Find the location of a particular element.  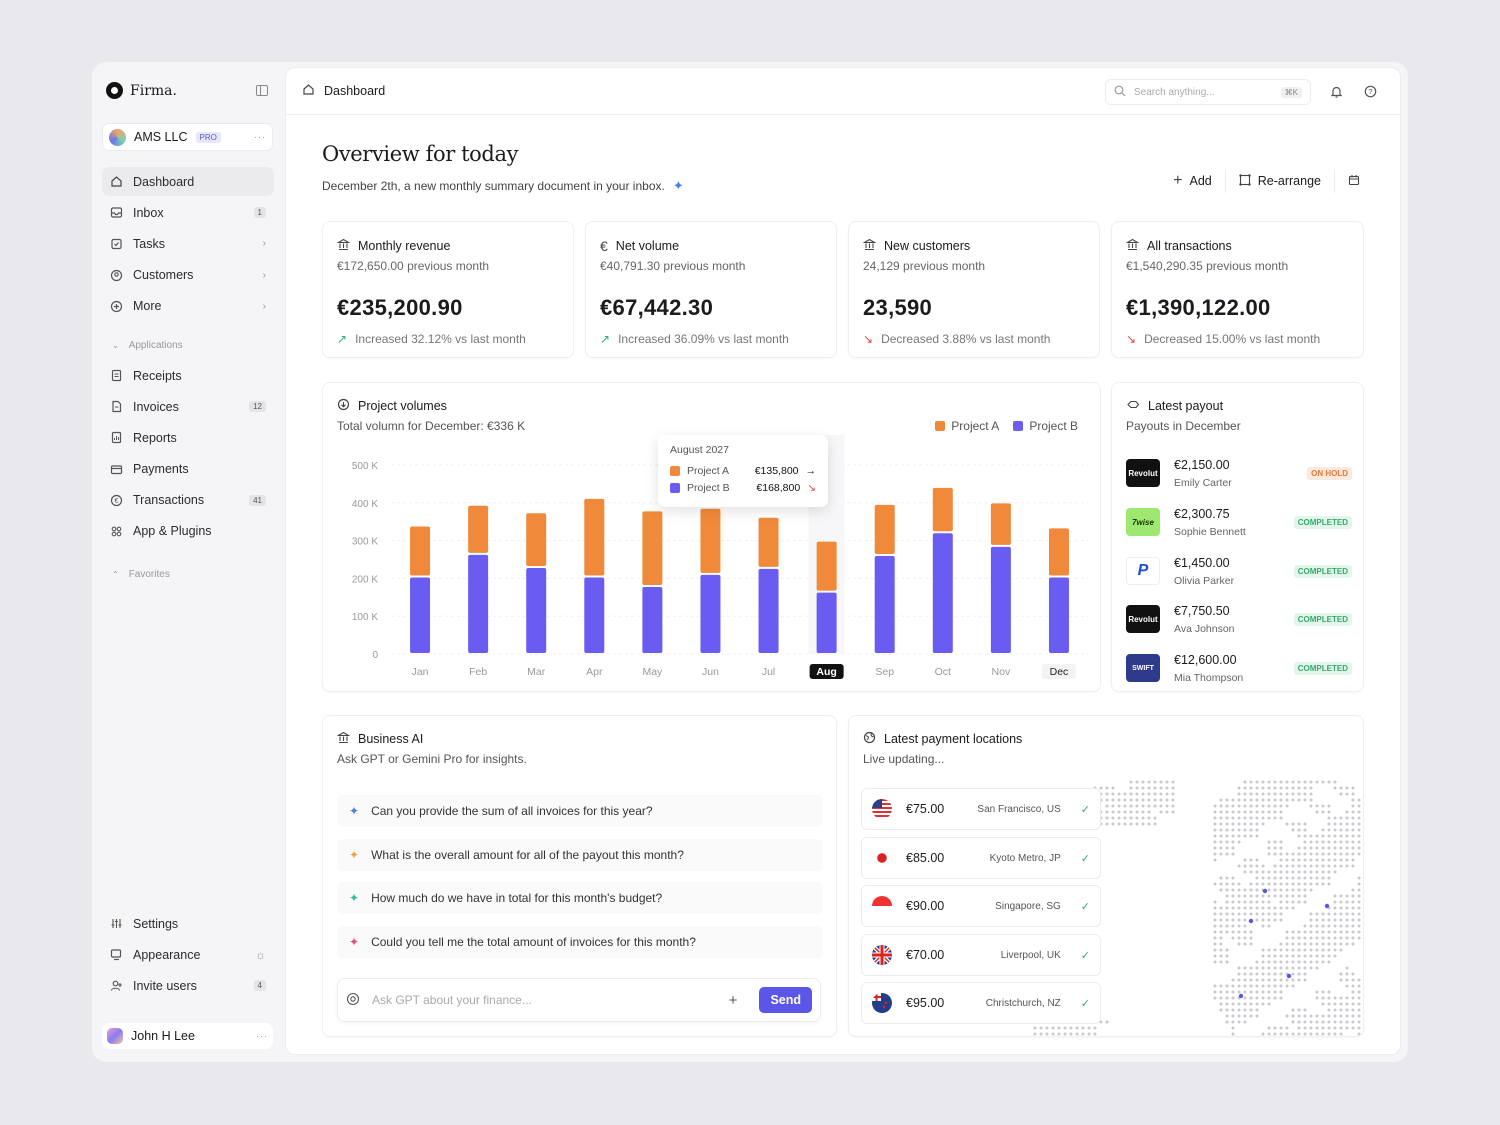

send-button: Send is located at coordinates (785, 1000).